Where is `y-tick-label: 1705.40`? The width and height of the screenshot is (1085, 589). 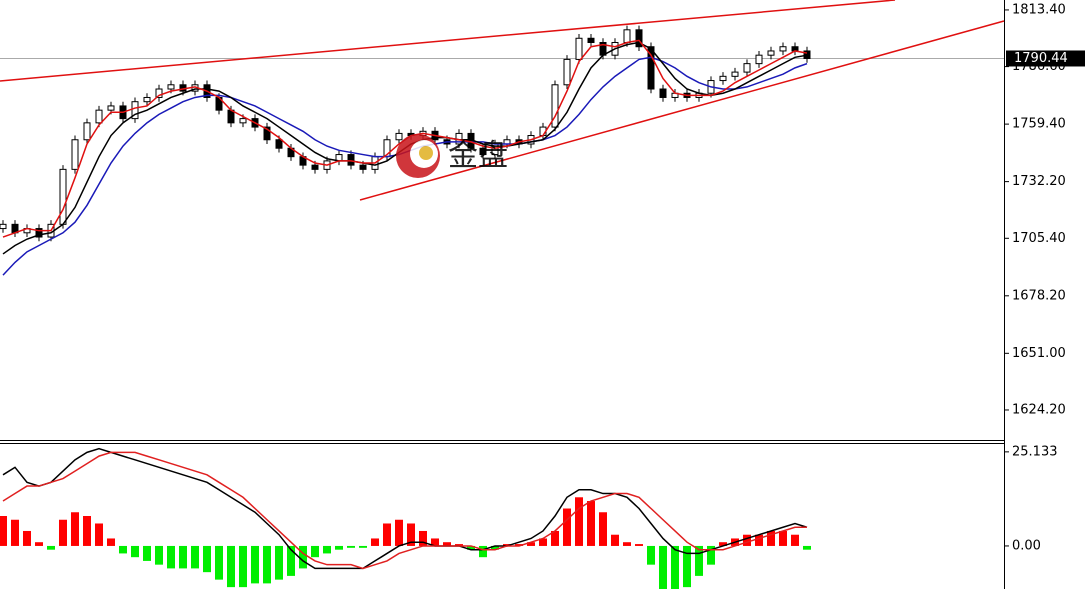
y-tick-label: 1705.40 is located at coordinates (1039, 238).